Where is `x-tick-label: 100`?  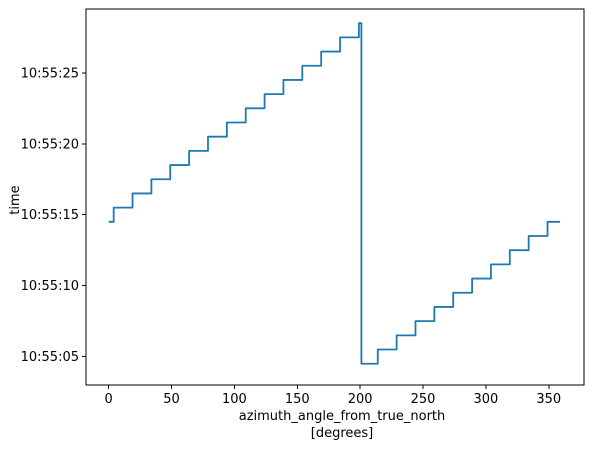
x-tick-label: 100 is located at coordinates (234, 399).